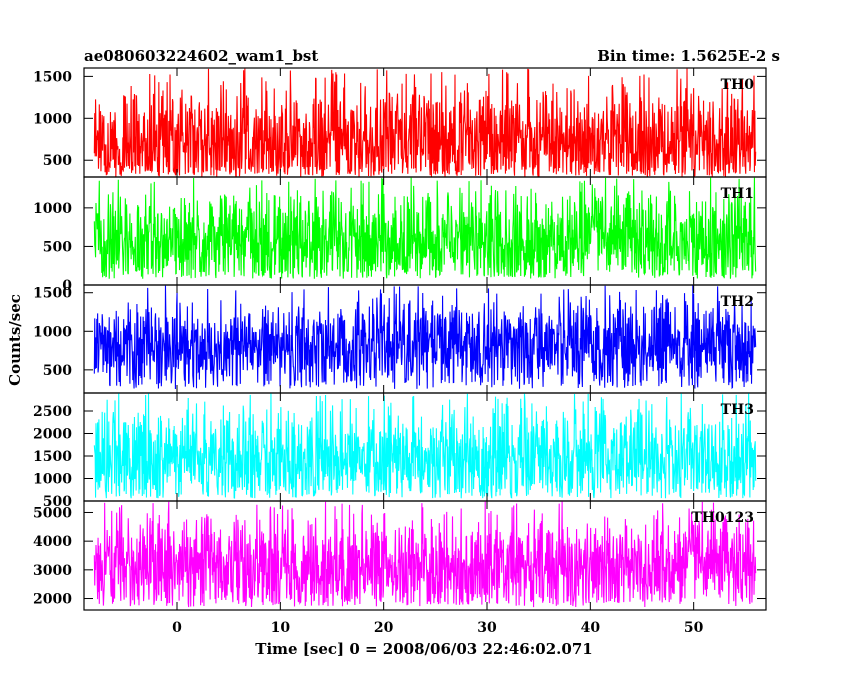 Image resolution: width=850 pixels, height=680 pixels. Describe the element at coordinates (15, 340) in the screenshot. I see `y-axis-label: Counts/sec` at that location.